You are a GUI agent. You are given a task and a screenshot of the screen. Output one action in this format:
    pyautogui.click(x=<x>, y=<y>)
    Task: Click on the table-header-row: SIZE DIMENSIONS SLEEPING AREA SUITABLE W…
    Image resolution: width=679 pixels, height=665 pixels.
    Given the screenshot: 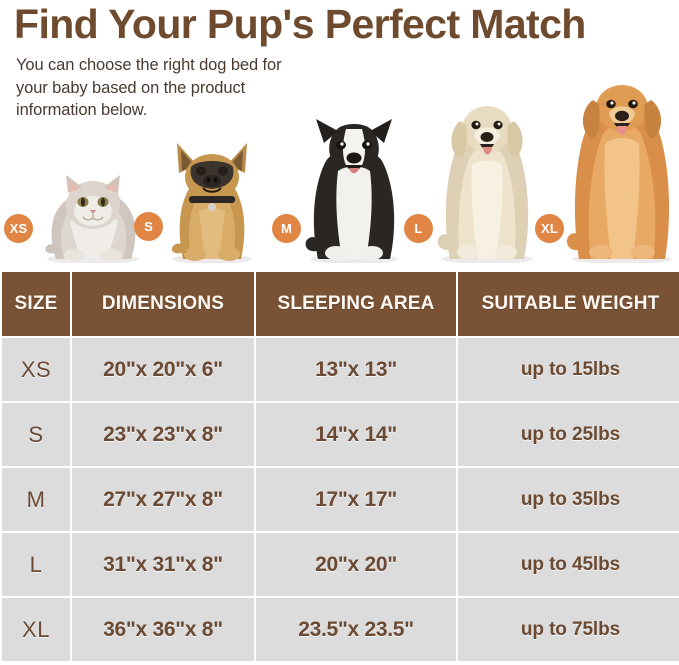 What is the action you would take?
    pyautogui.click(x=340, y=304)
    